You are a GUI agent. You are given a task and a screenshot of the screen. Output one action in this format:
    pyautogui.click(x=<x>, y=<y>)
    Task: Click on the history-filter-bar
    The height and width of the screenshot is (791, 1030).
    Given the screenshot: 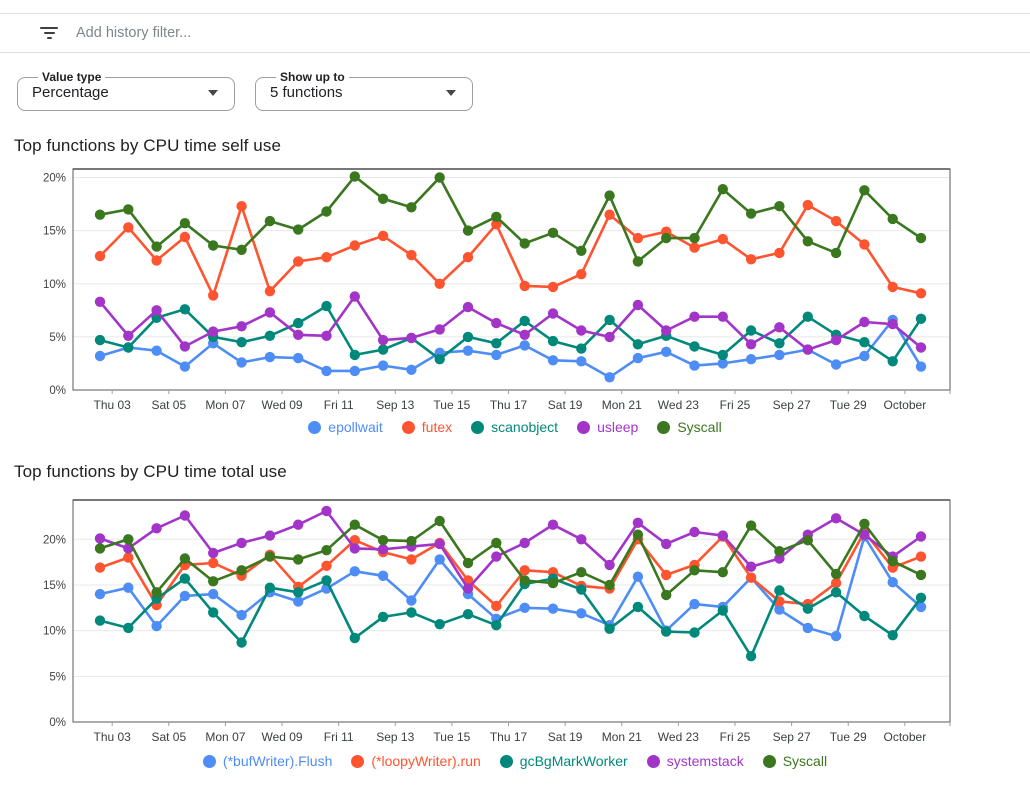 What is the action you would take?
    pyautogui.click(x=515, y=33)
    